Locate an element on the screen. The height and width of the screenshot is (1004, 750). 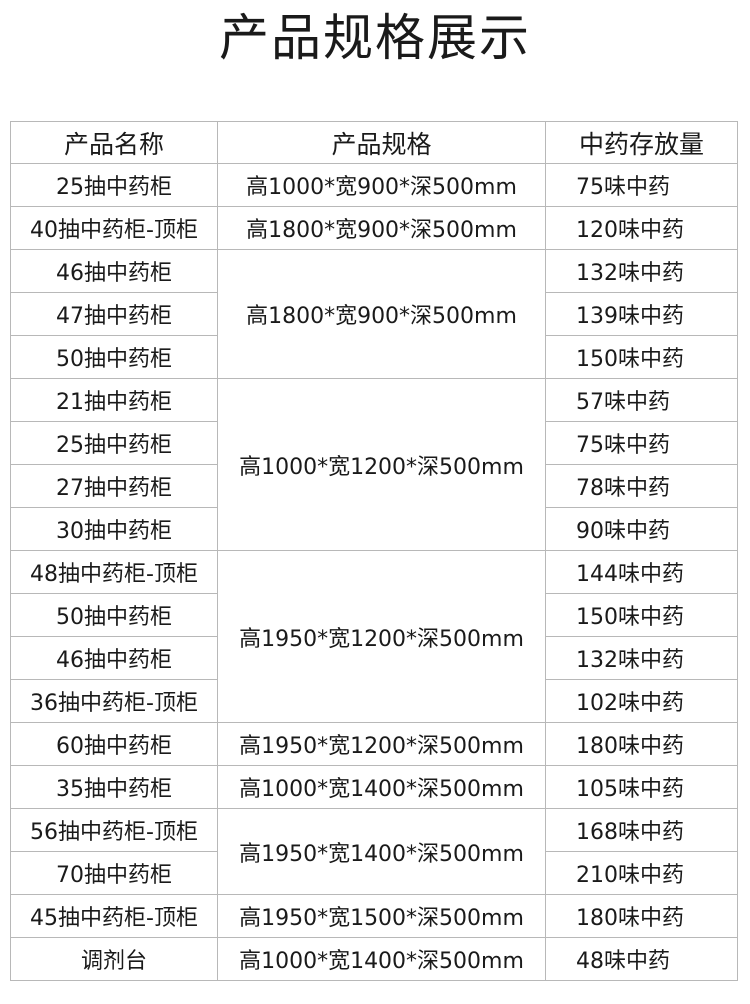
capacity-cell: 57味中药 is located at coordinates (641, 400).